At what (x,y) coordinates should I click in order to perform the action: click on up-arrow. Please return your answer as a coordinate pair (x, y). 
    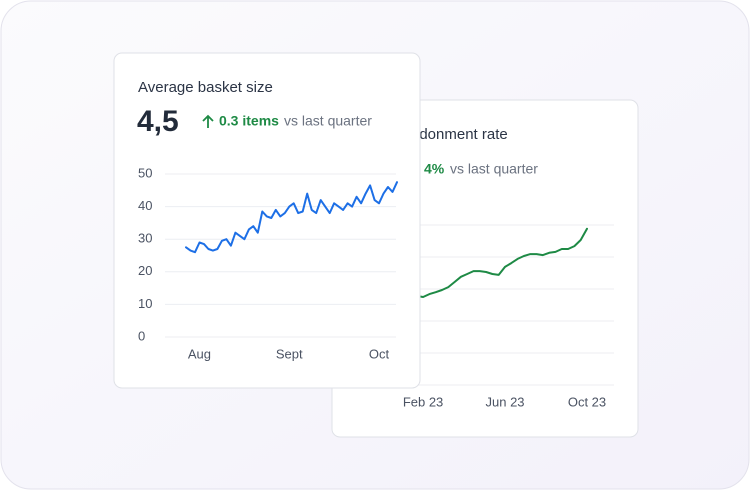
    Looking at the image, I should click on (208, 121).